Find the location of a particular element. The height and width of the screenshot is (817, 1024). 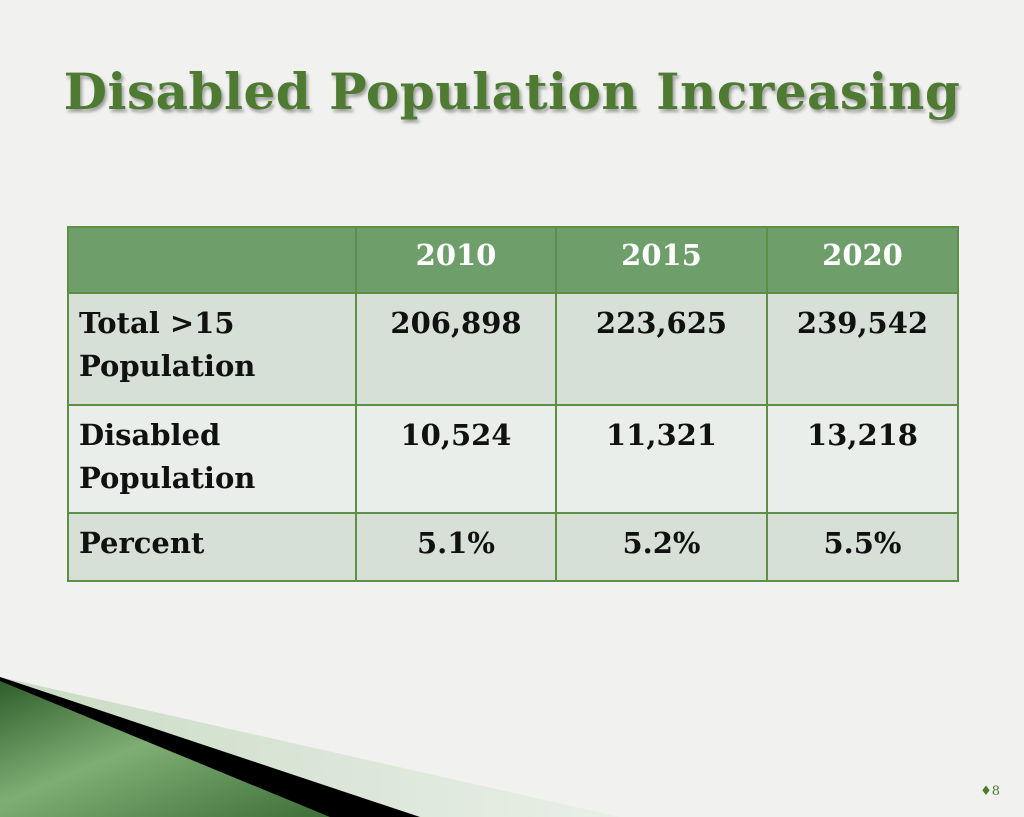

header-cell-2015: 2015 is located at coordinates (661, 260).